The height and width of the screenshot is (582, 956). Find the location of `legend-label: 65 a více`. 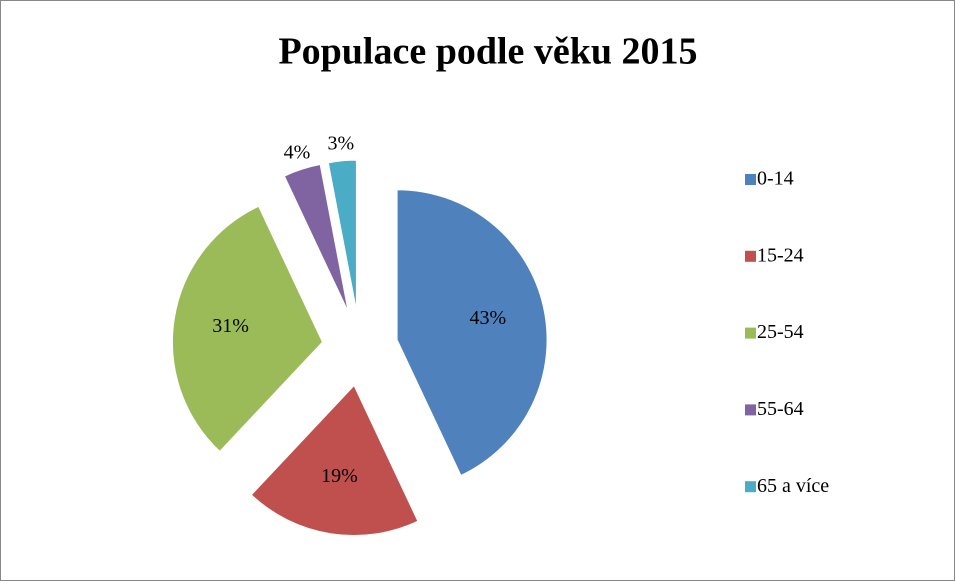

legend-label: 65 a více is located at coordinates (793, 486).